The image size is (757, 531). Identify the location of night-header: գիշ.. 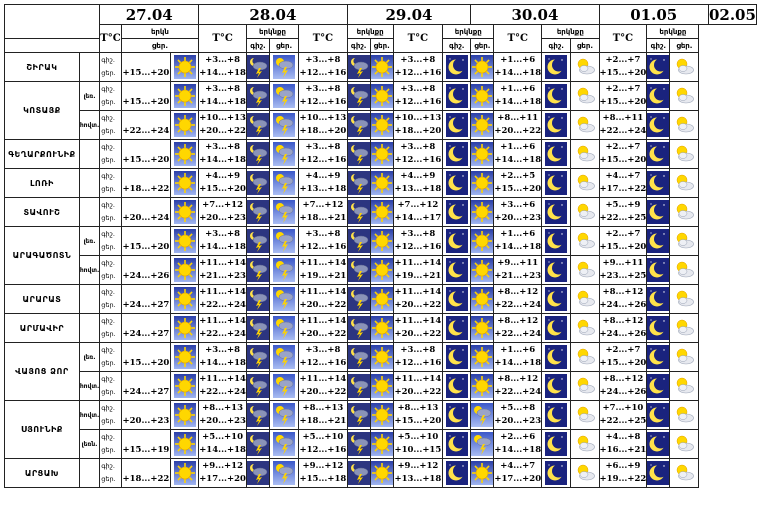
(358, 45).